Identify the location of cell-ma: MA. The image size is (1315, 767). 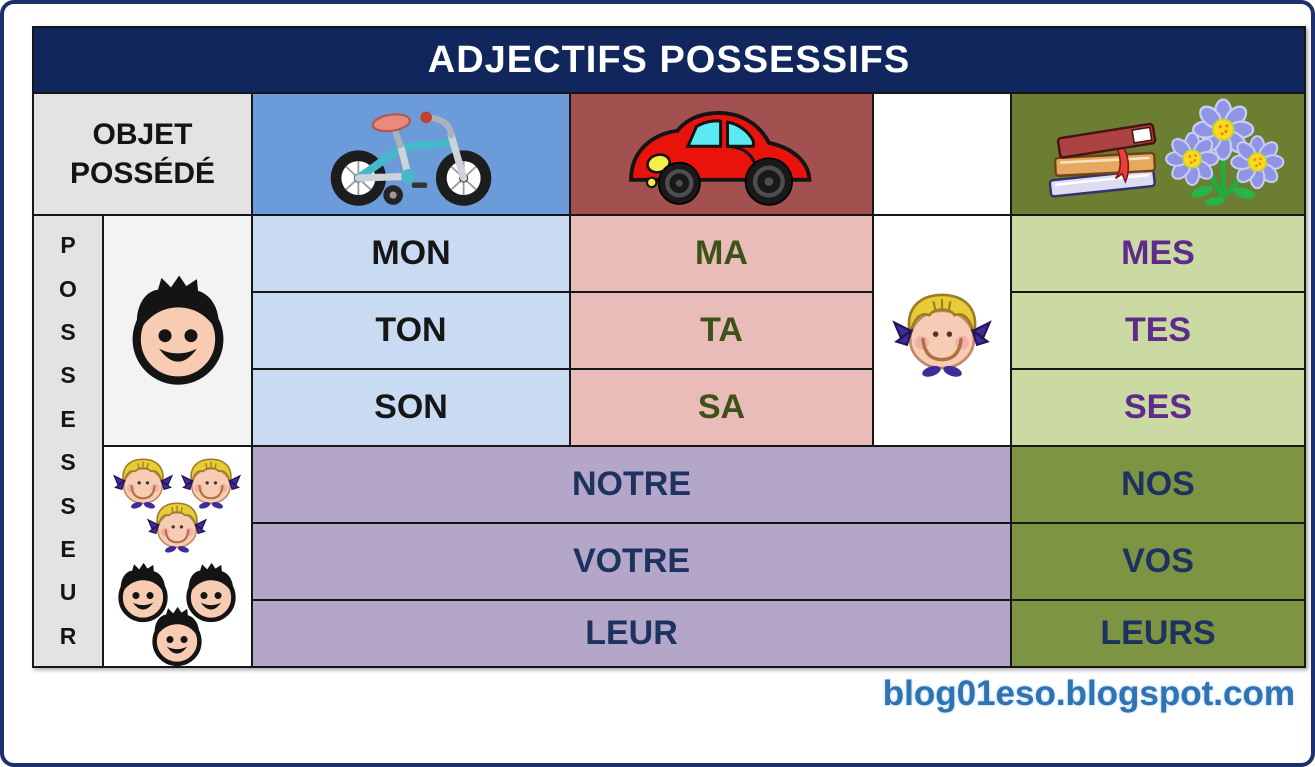
(721, 253).